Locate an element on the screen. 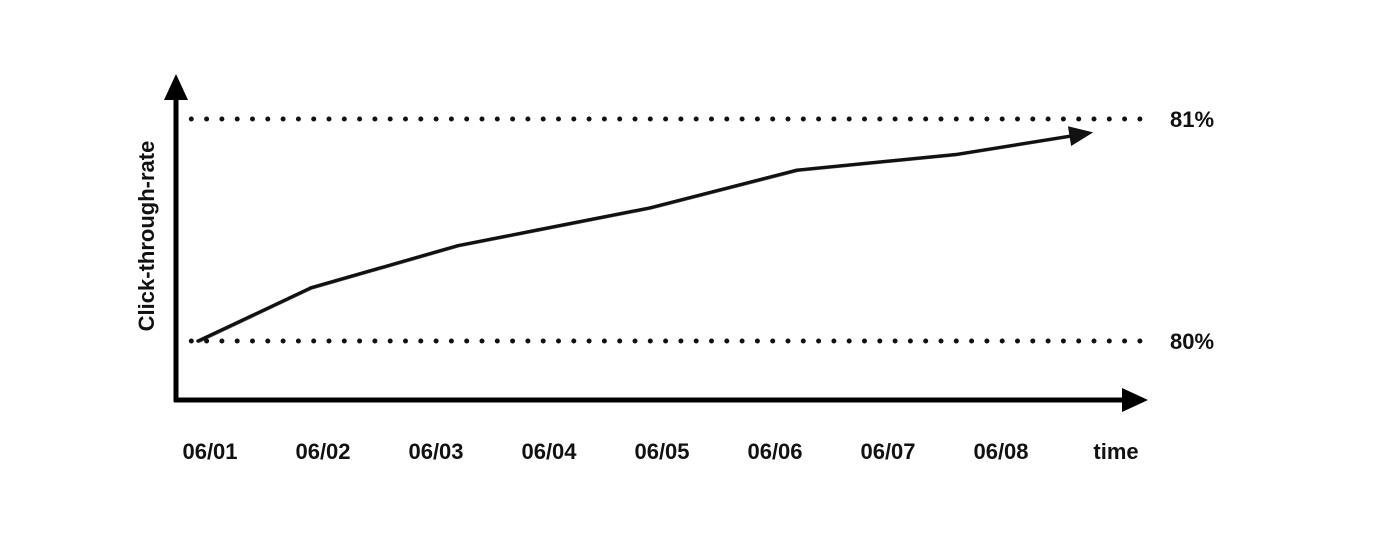 Image resolution: width=1400 pixels, height=535 pixels. x-tick-label: 06/05 is located at coordinates (661, 451).